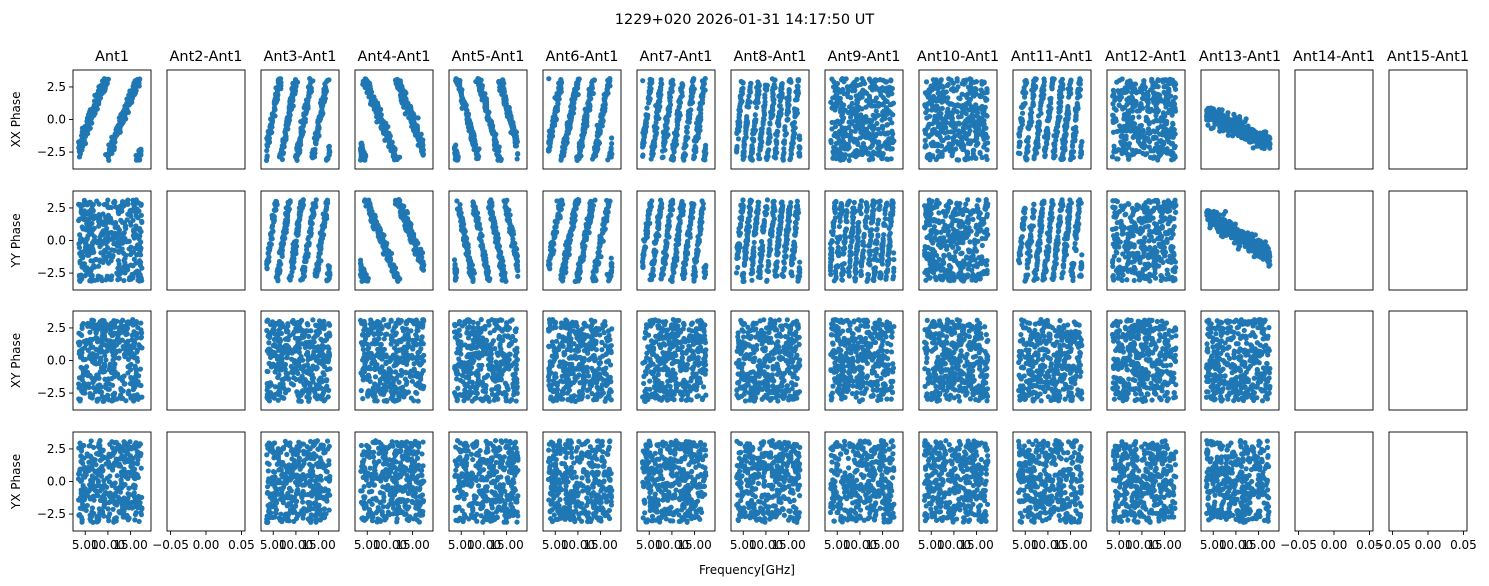 Image resolution: width=1489 pixels, height=586 pixels. I want to click on column-title: Ant6-Ant1, so click(582, 57).